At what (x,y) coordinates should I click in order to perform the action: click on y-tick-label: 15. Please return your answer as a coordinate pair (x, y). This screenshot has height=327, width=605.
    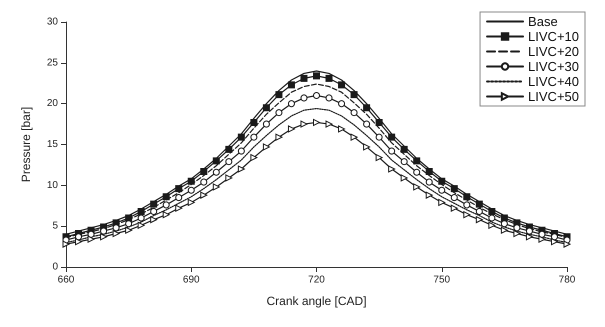
    Looking at the image, I should click on (52, 144).